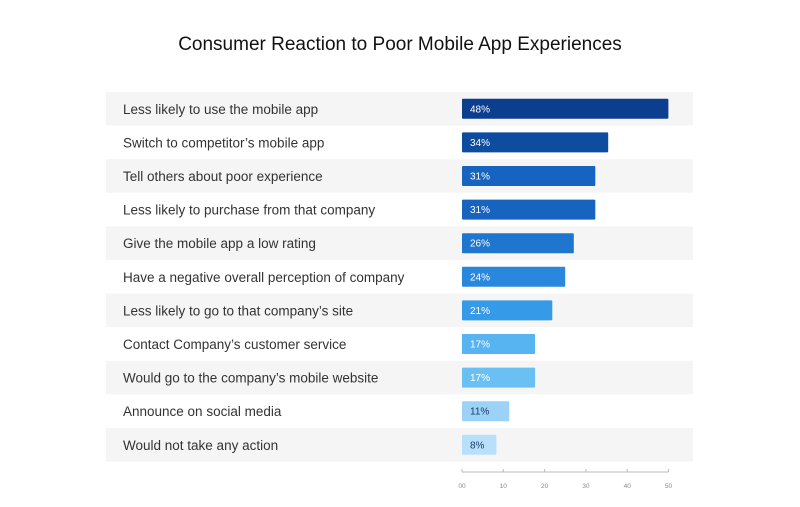 This screenshot has width=800, height=507. Describe the element at coordinates (480, 109) in the screenshot. I see `bar-value-label: 48%` at that location.